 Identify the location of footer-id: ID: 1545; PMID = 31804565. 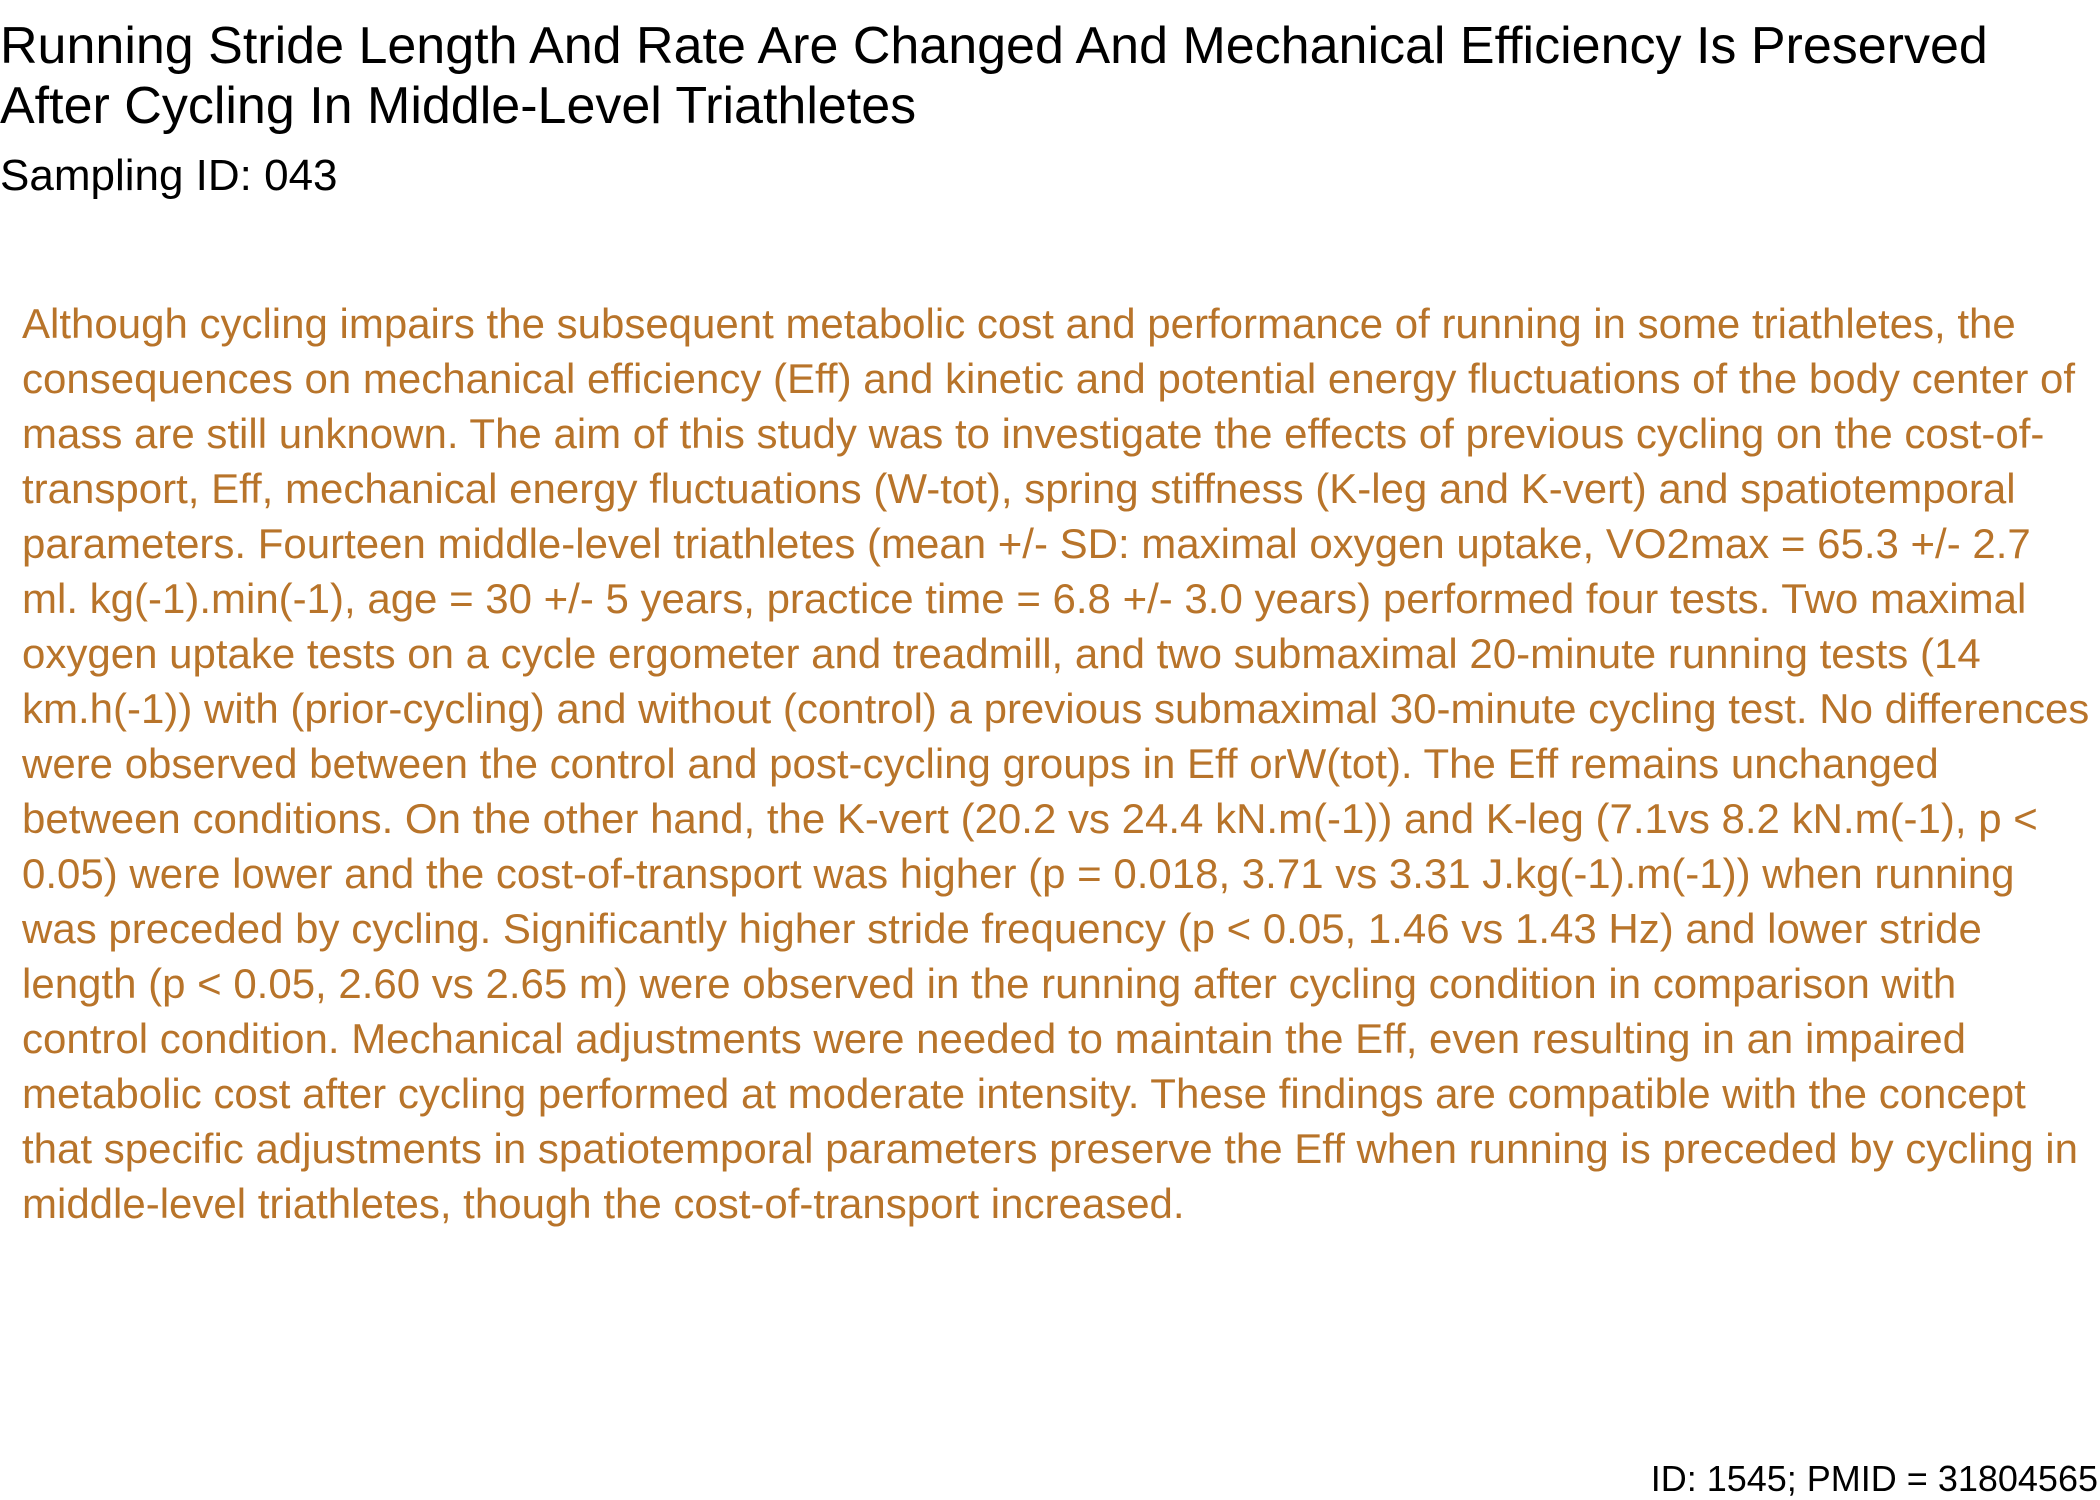
(1874, 1479).